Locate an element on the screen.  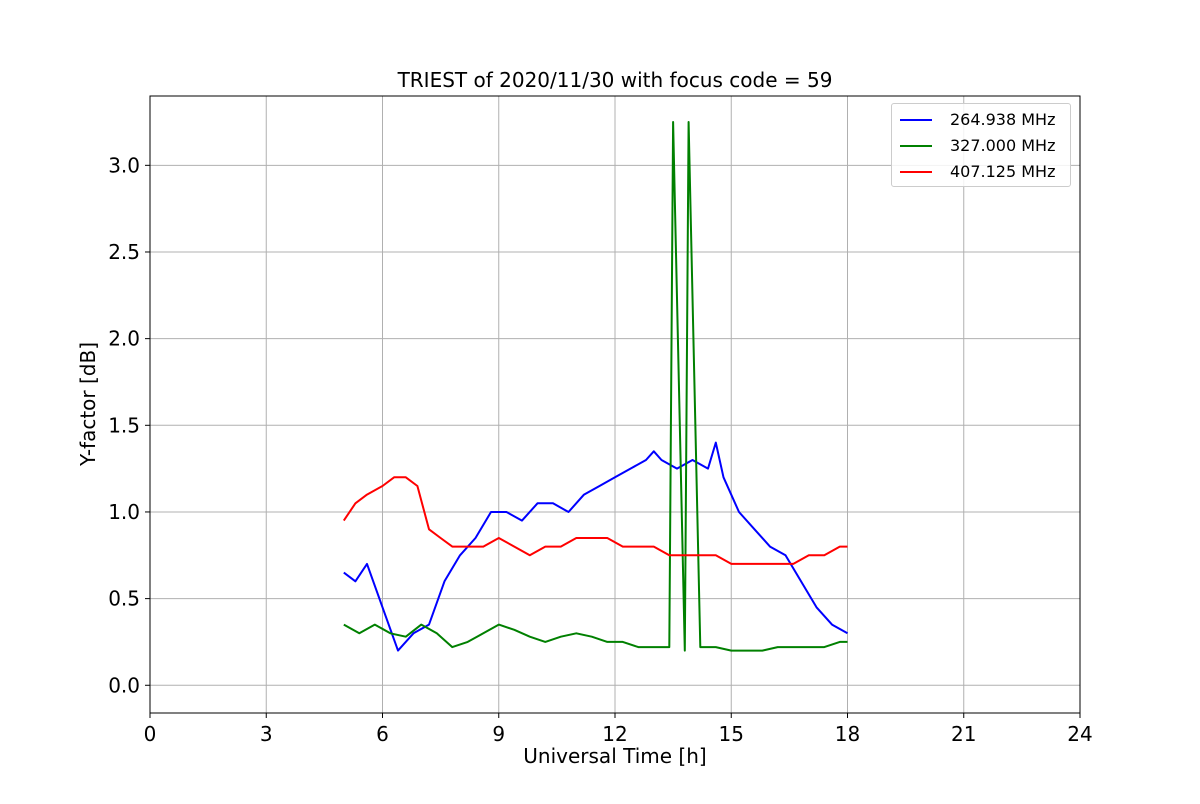
legend-item: 407.125 MHz is located at coordinates (981, 172).